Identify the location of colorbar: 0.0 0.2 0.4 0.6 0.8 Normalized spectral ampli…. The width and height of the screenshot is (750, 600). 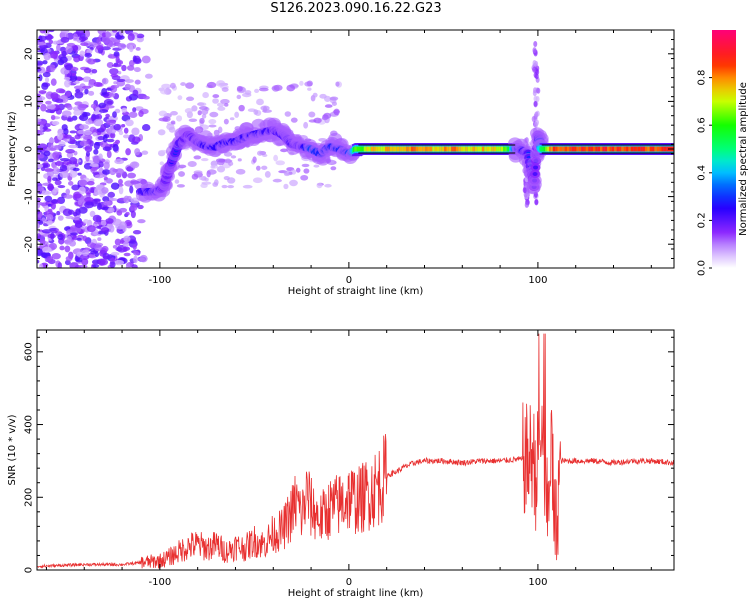
(723, 153).